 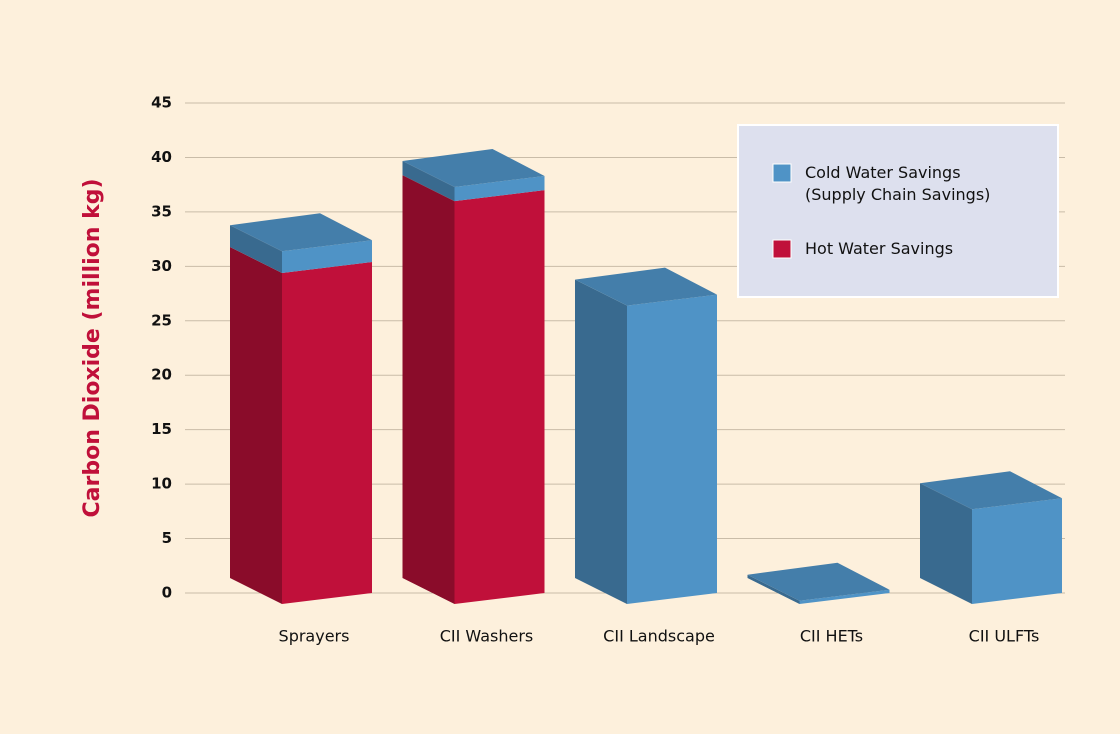 What do you see at coordinates (161, 429) in the screenshot?
I see `y-tick-label: 15` at bounding box center [161, 429].